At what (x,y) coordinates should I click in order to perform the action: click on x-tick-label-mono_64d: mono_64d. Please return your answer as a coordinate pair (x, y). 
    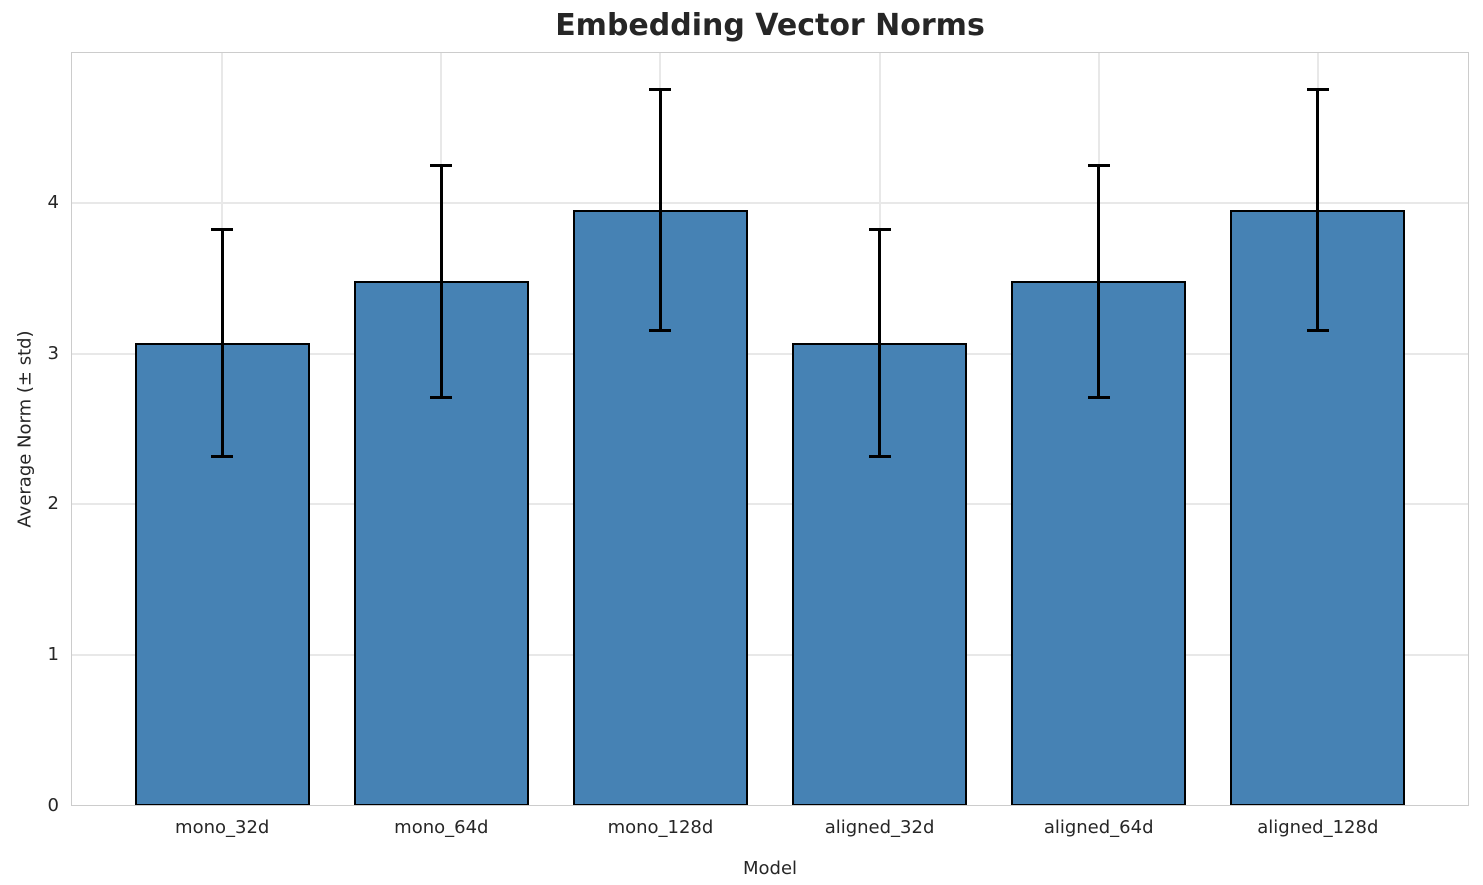
    Looking at the image, I should click on (441, 827).